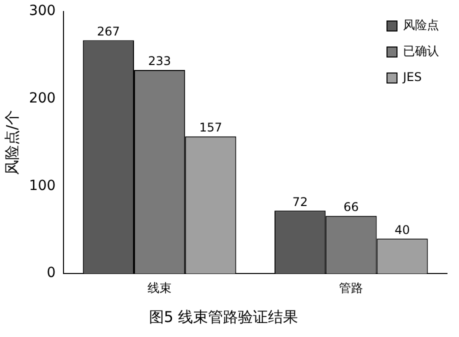  Describe the element at coordinates (42, 11) in the screenshot. I see `y-tick-label: 300` at that location.